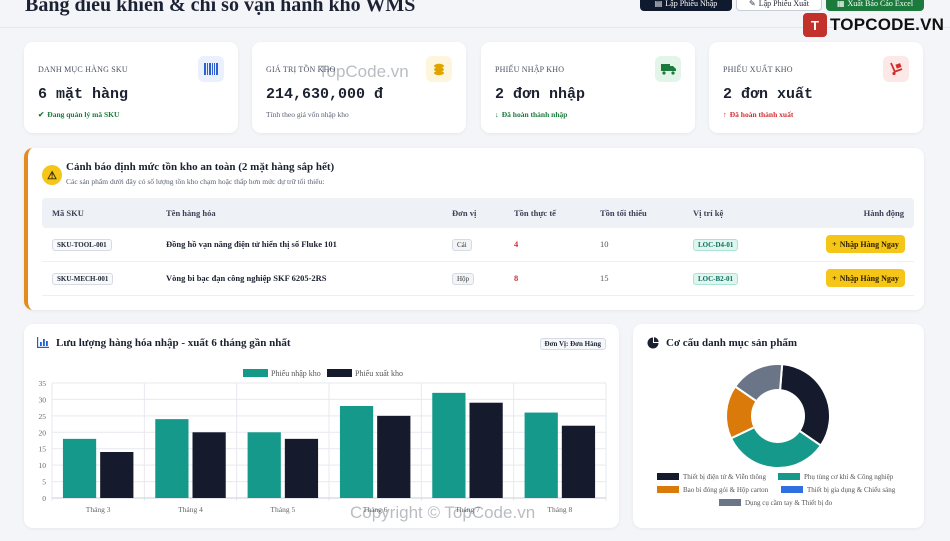 This screenshot has width=950, height=541. I want to click on kpi-label: Giá trị tồn kho, so click(301, 69).